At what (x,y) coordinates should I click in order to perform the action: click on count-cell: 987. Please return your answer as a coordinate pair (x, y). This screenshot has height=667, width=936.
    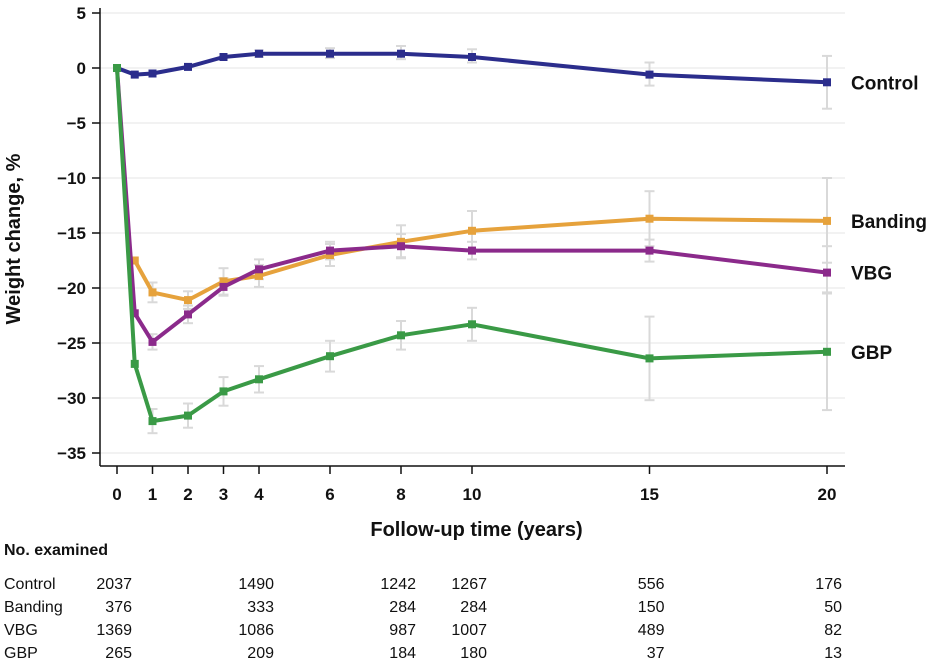
    Looking at the image, I should click on (402, 630).